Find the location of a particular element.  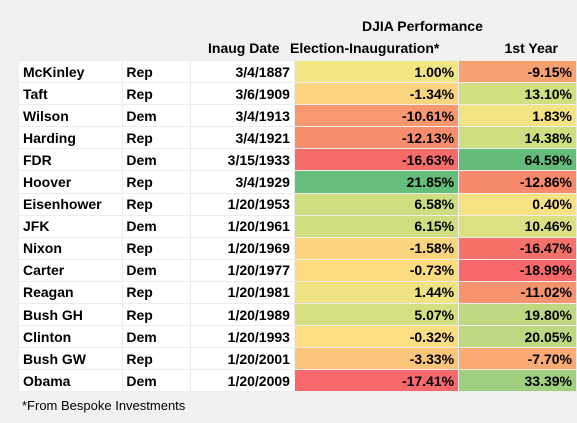

president-name-cell: Reagan is located at coordinates (70, 292).